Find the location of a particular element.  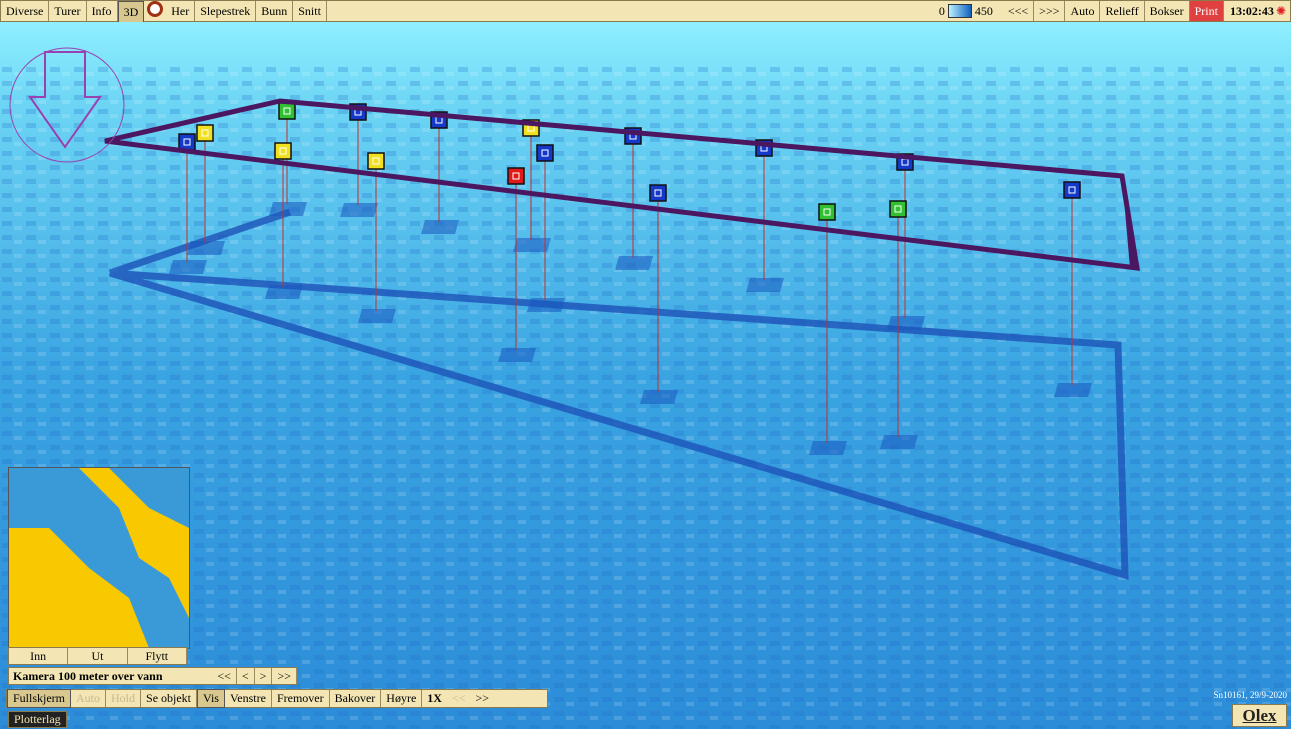

button: Slepestrek is located at coordinates (226, 11).